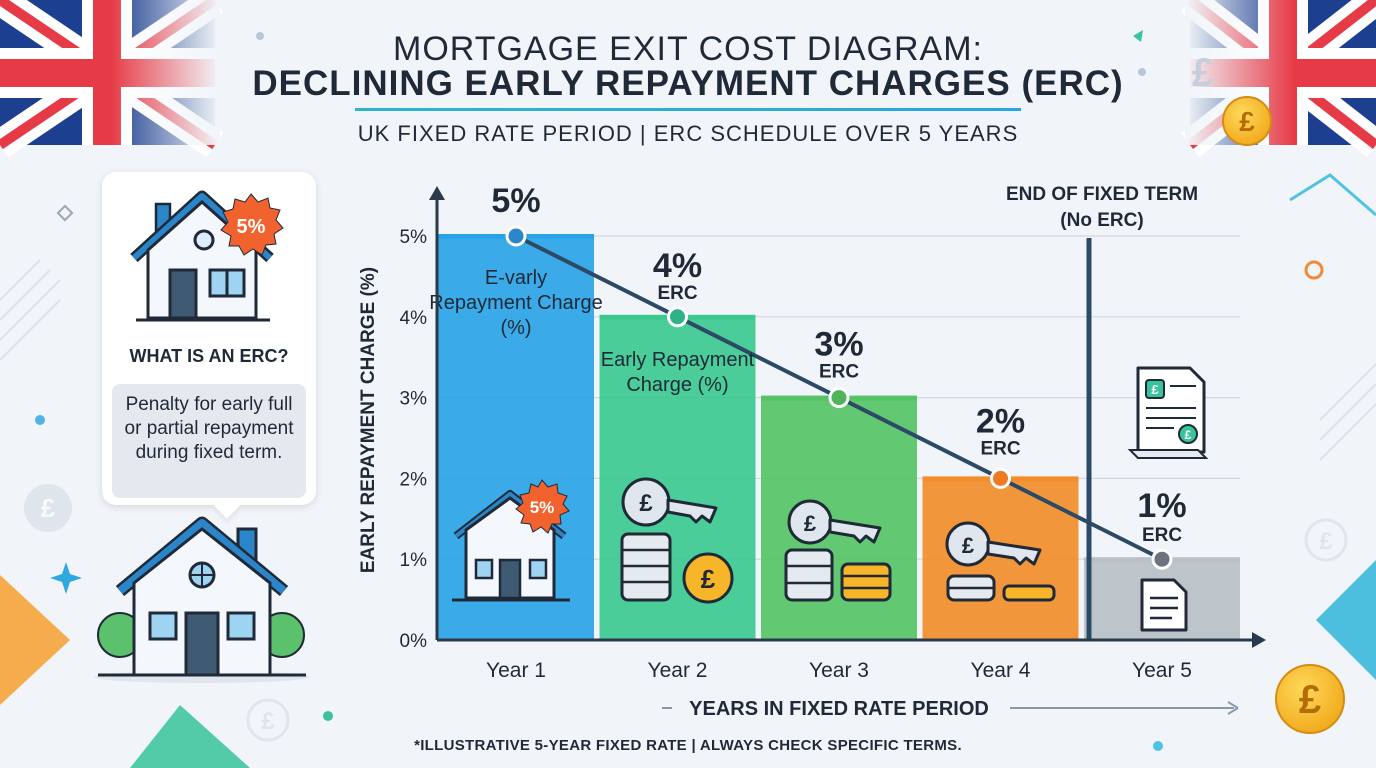  I want to click on zigzag-decor, so click(1332, 195).